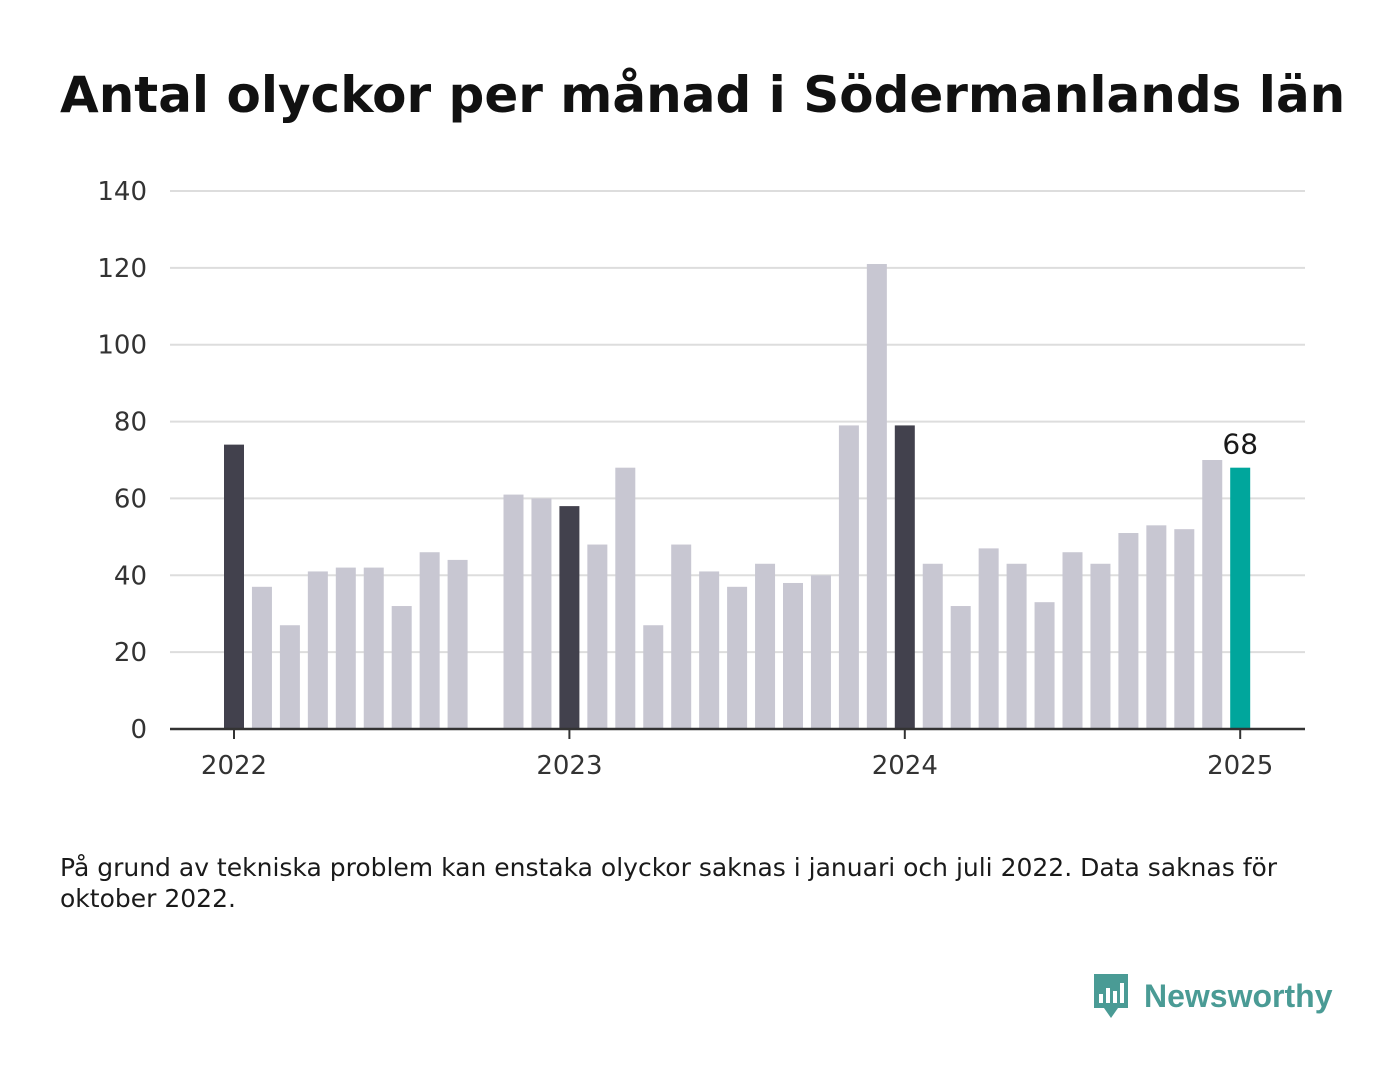  What do you see at coordinates (1238, 995) in the screenshot?
I see `brand-name: Newsworthy` at bounding box center [1238, 995].